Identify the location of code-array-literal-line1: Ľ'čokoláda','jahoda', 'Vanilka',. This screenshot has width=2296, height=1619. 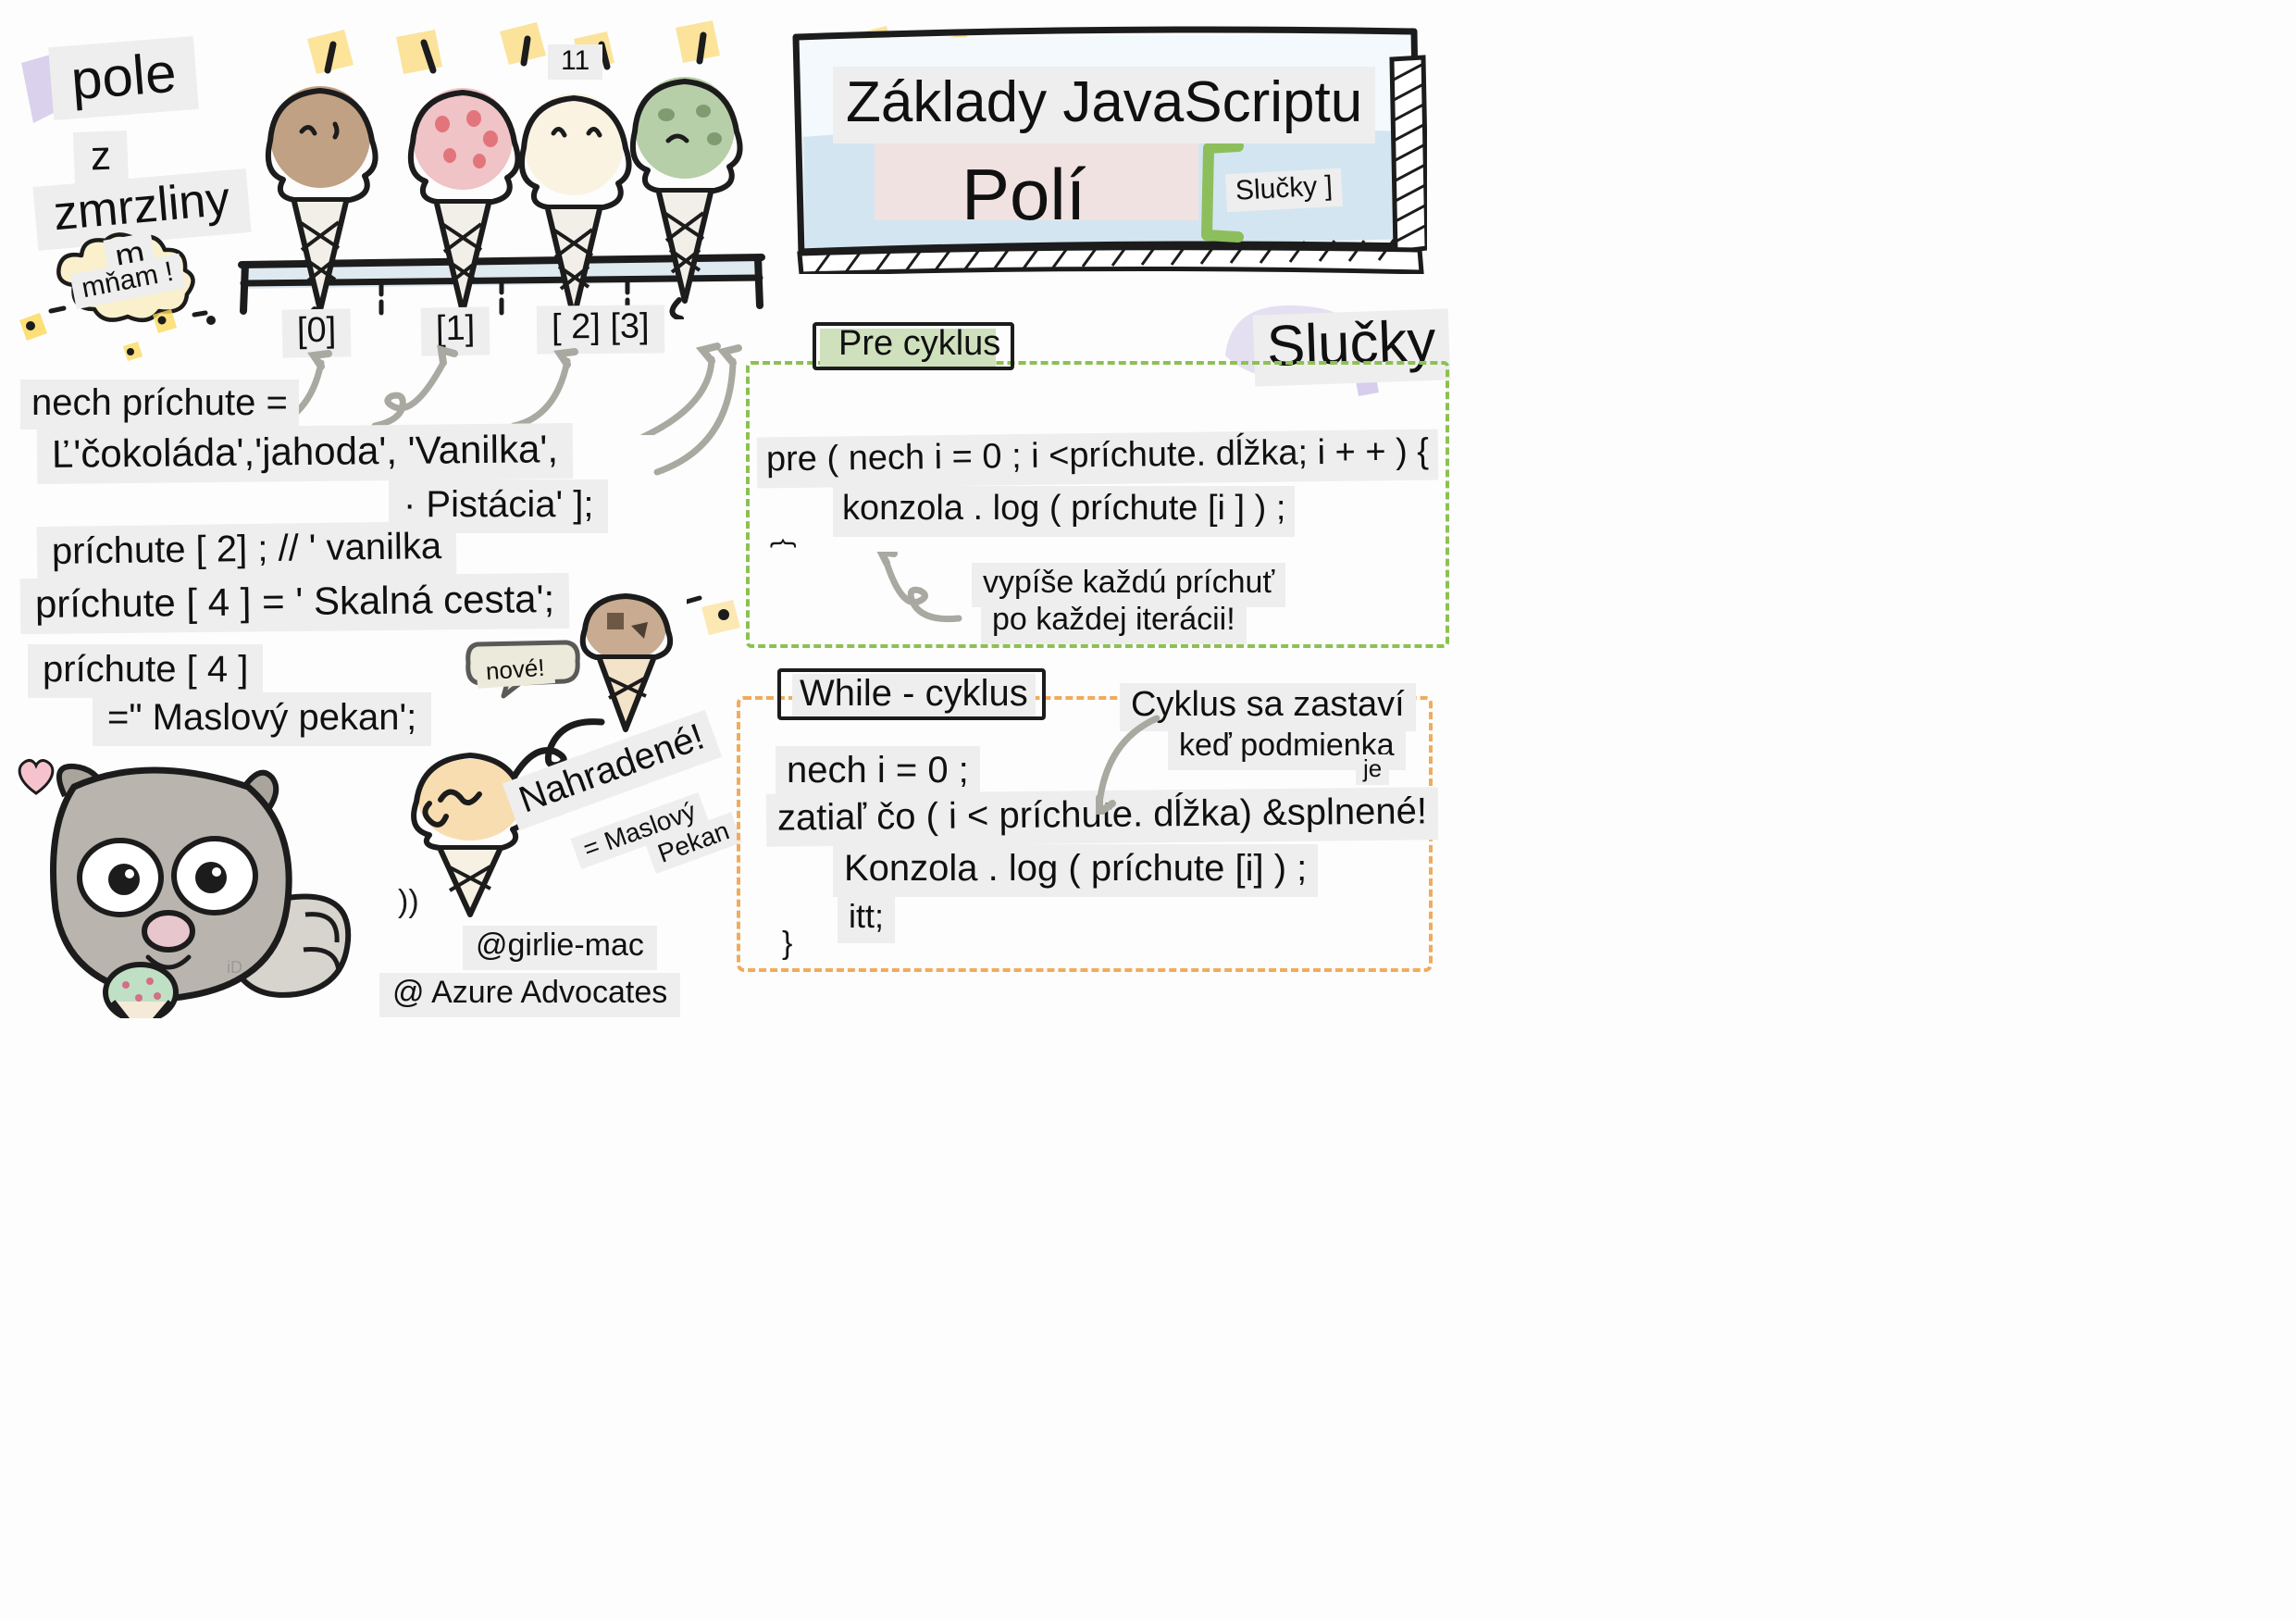
(305, 454).